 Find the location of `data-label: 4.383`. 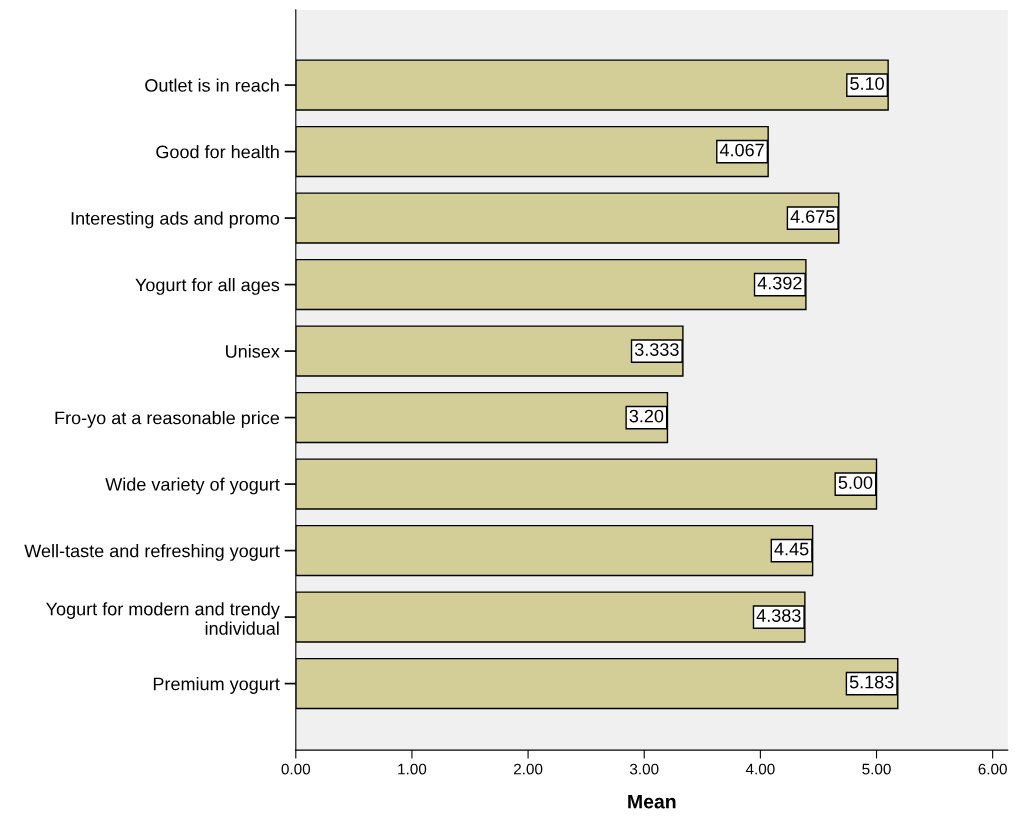

data-label: 4.383 is located at coordinates (778, 615).